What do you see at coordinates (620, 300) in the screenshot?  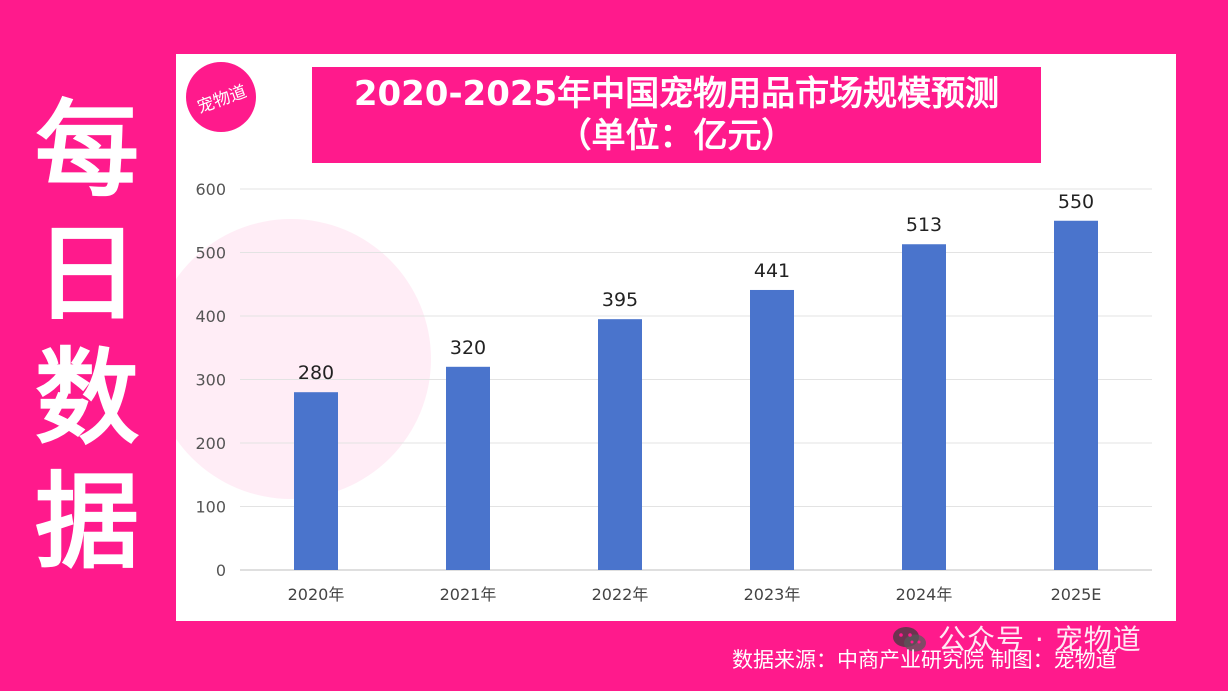 I see `data-label: 395` at bounding box center [620, 300].